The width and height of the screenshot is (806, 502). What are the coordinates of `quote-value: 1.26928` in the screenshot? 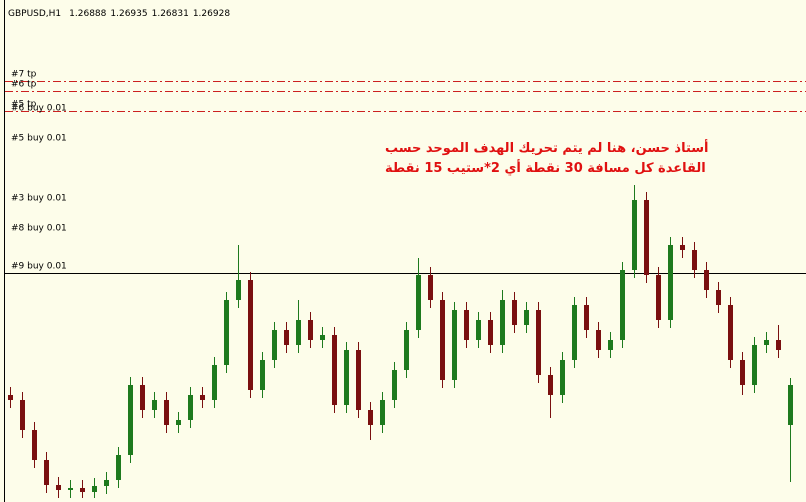 It's located at (211, 14).